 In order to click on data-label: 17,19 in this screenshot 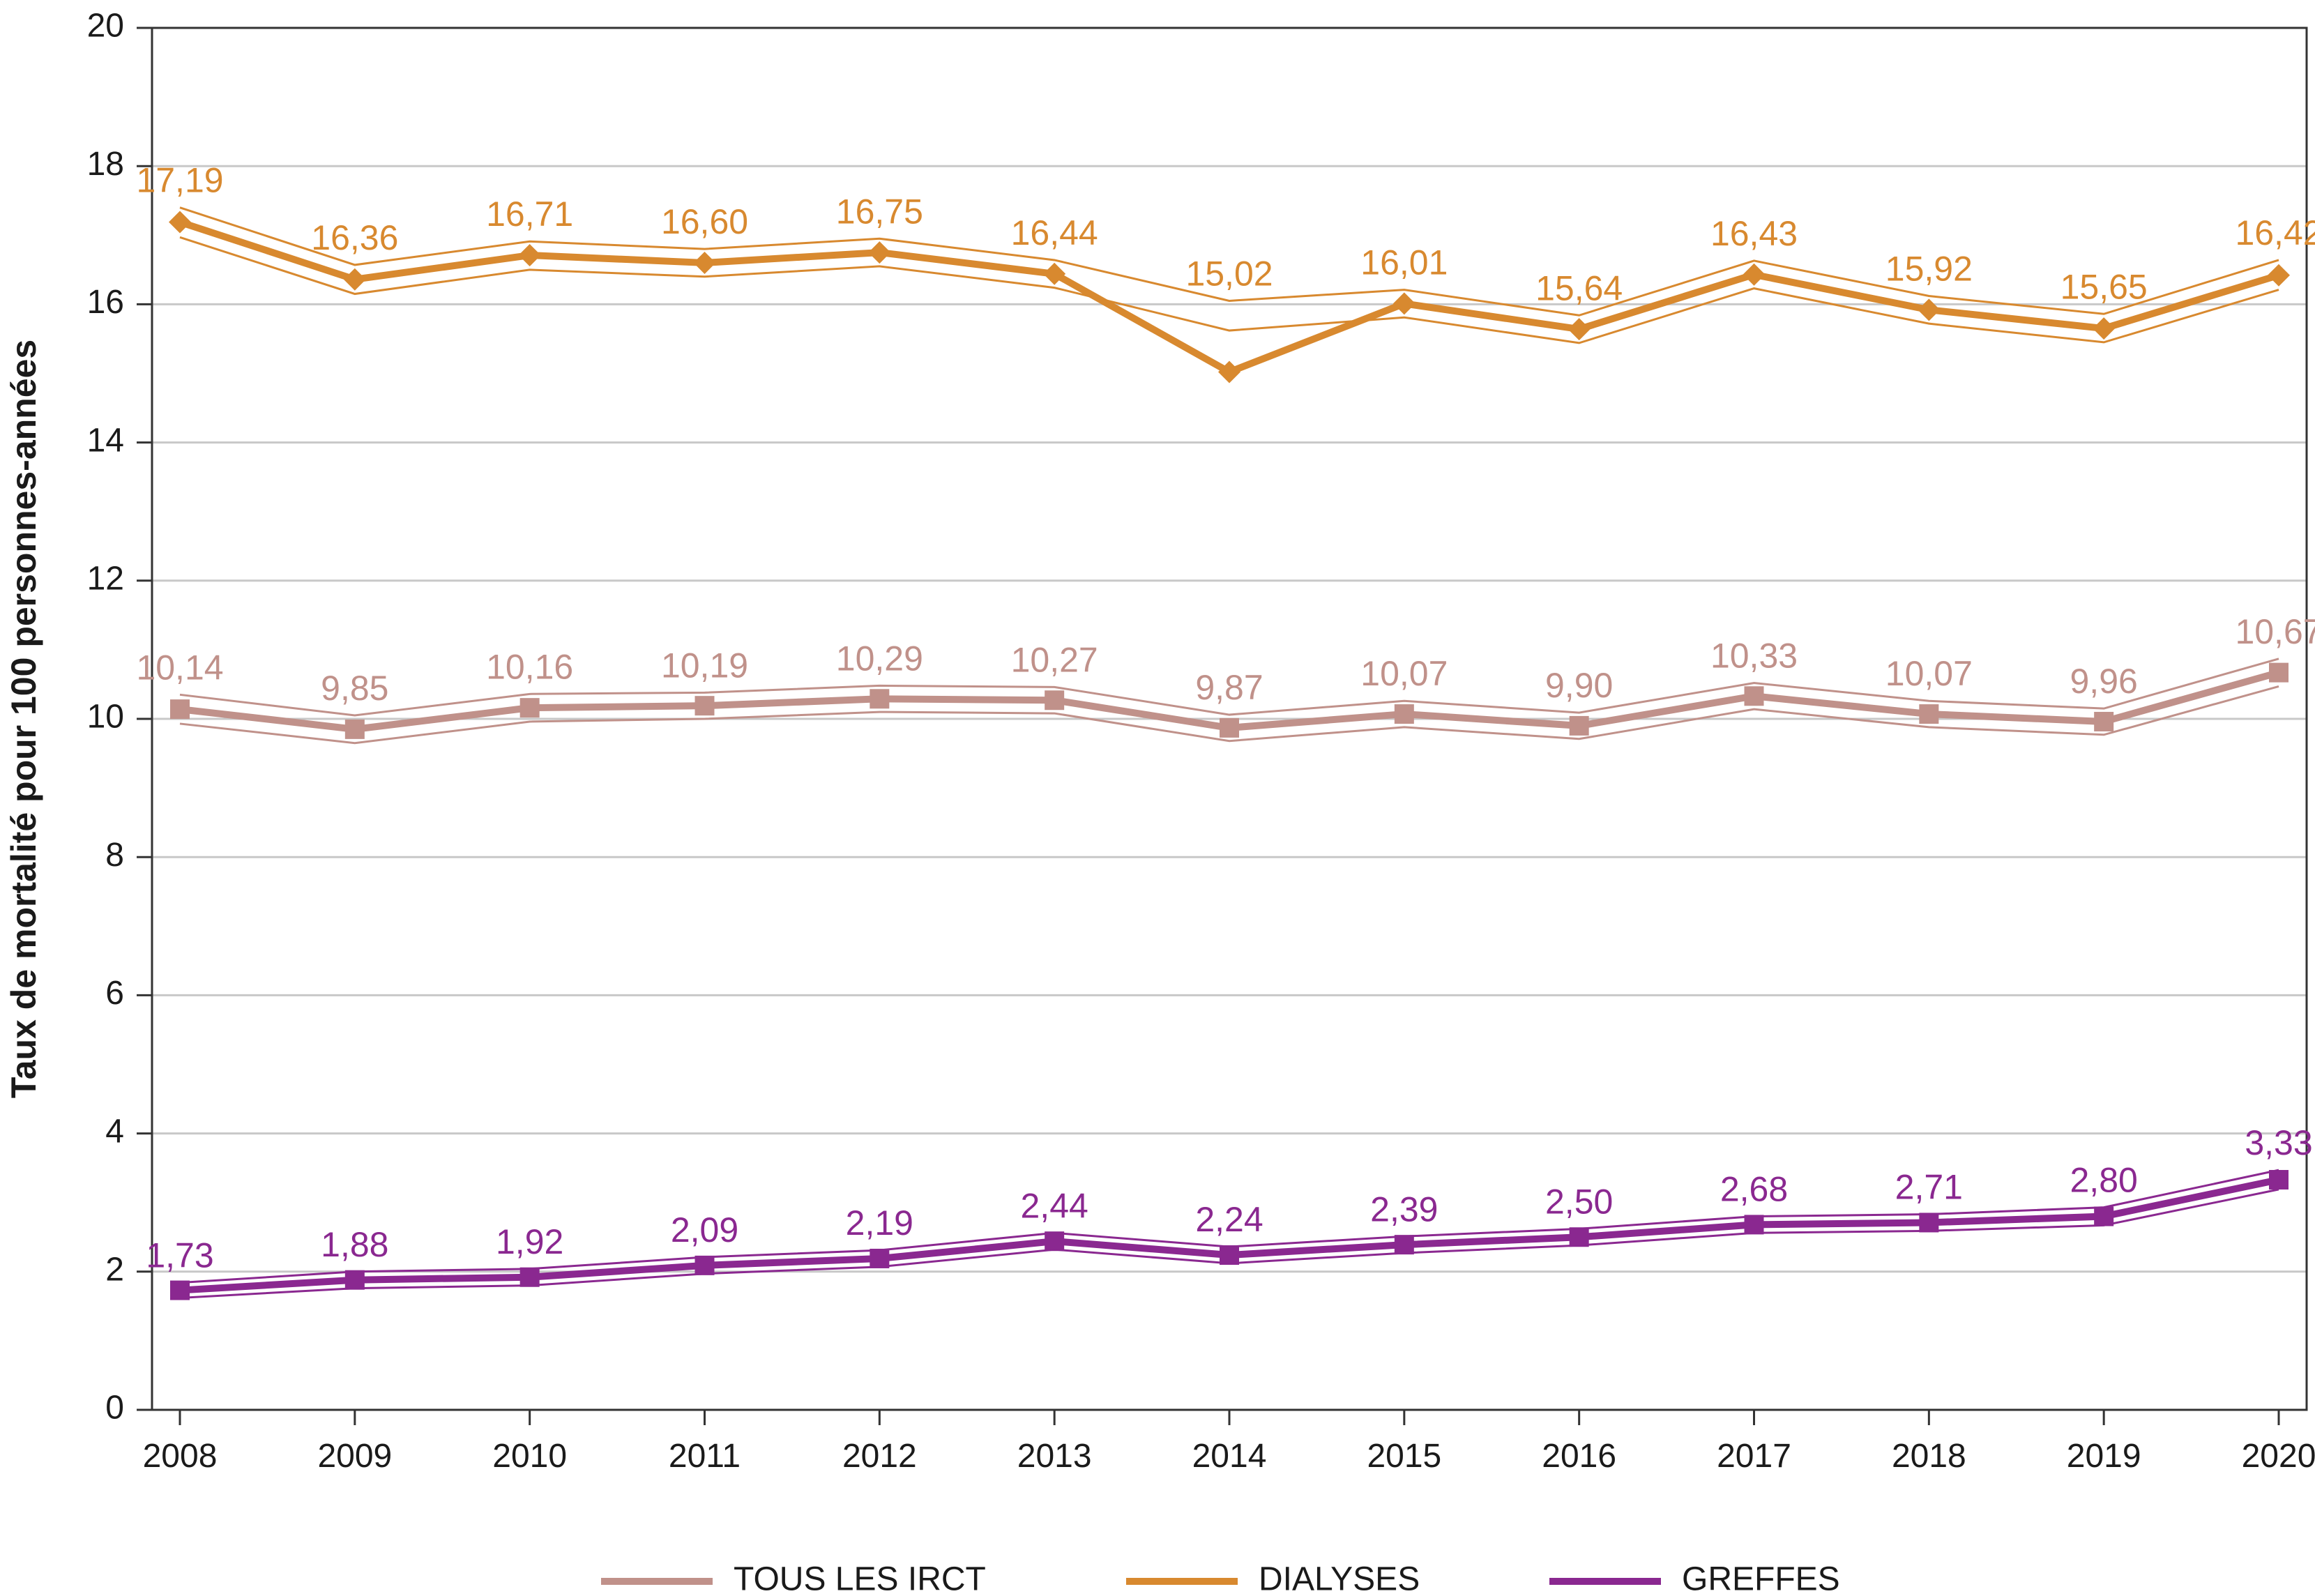, I will do `click(179, 180)`.